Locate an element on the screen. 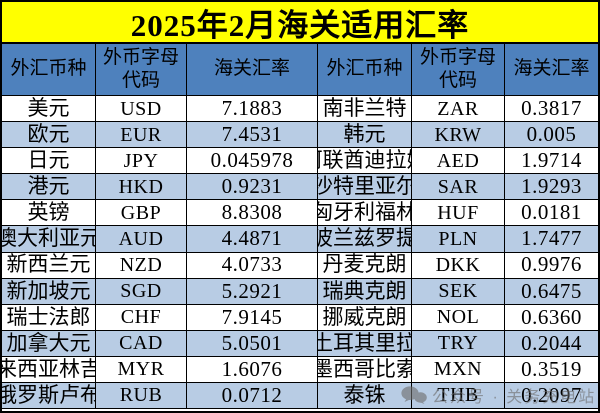 The height and width of the screenshot is (413, 600). currency-code-cell: MXN is located at coordinates (458, 369).